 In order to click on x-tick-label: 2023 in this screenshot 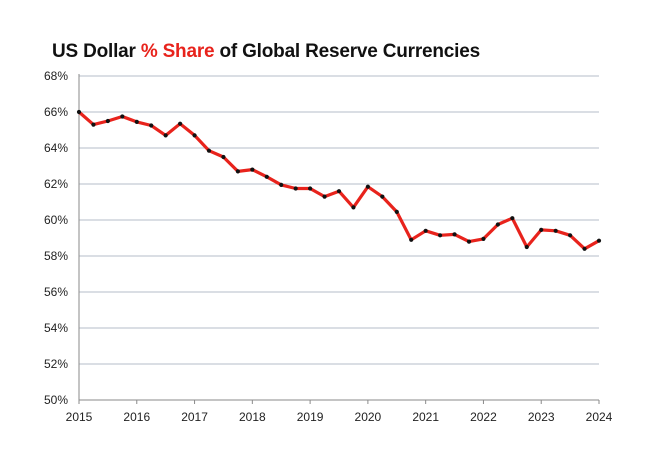, I will do `click(541, 417)`.